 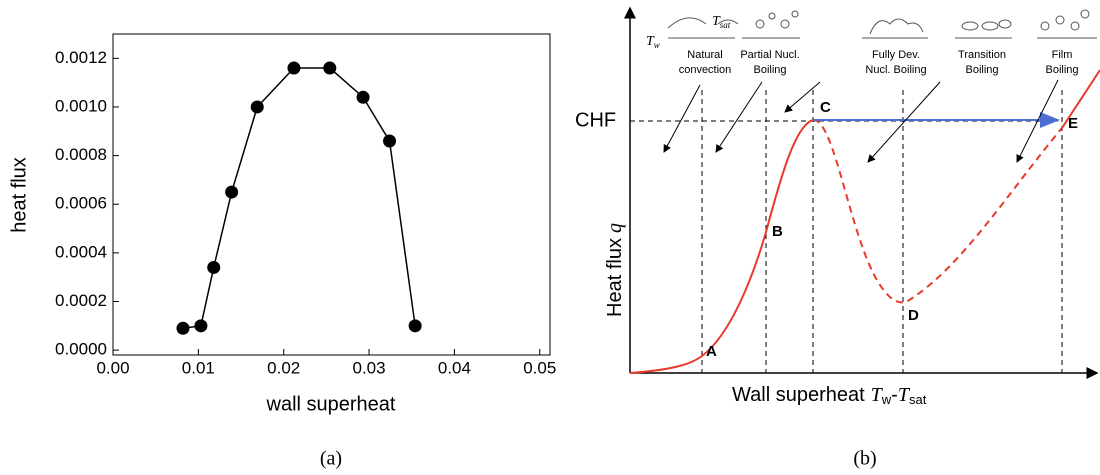 I want to click on point-label: C, so click(x=825, y=107).